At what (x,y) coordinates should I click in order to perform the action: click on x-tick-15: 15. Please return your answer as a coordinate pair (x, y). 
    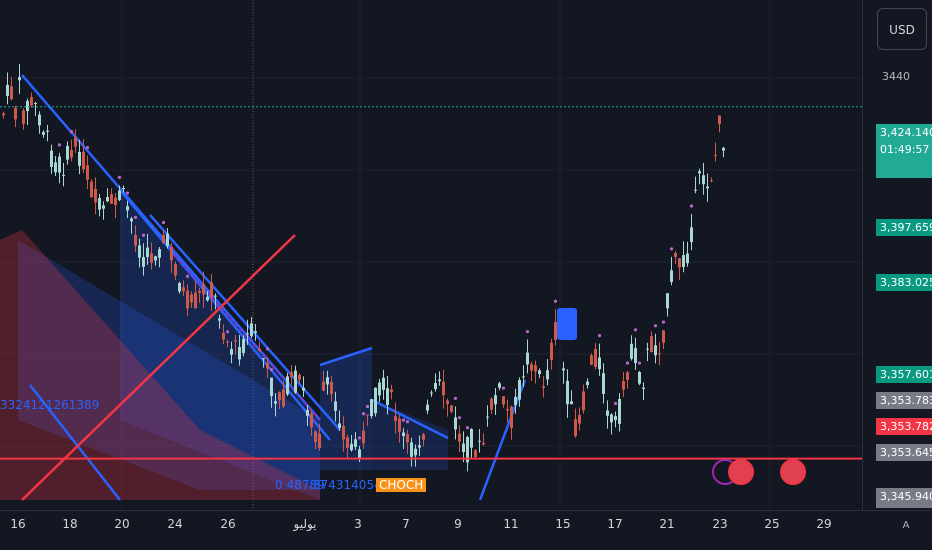
    Looking at the image, I should click on (563, 524).